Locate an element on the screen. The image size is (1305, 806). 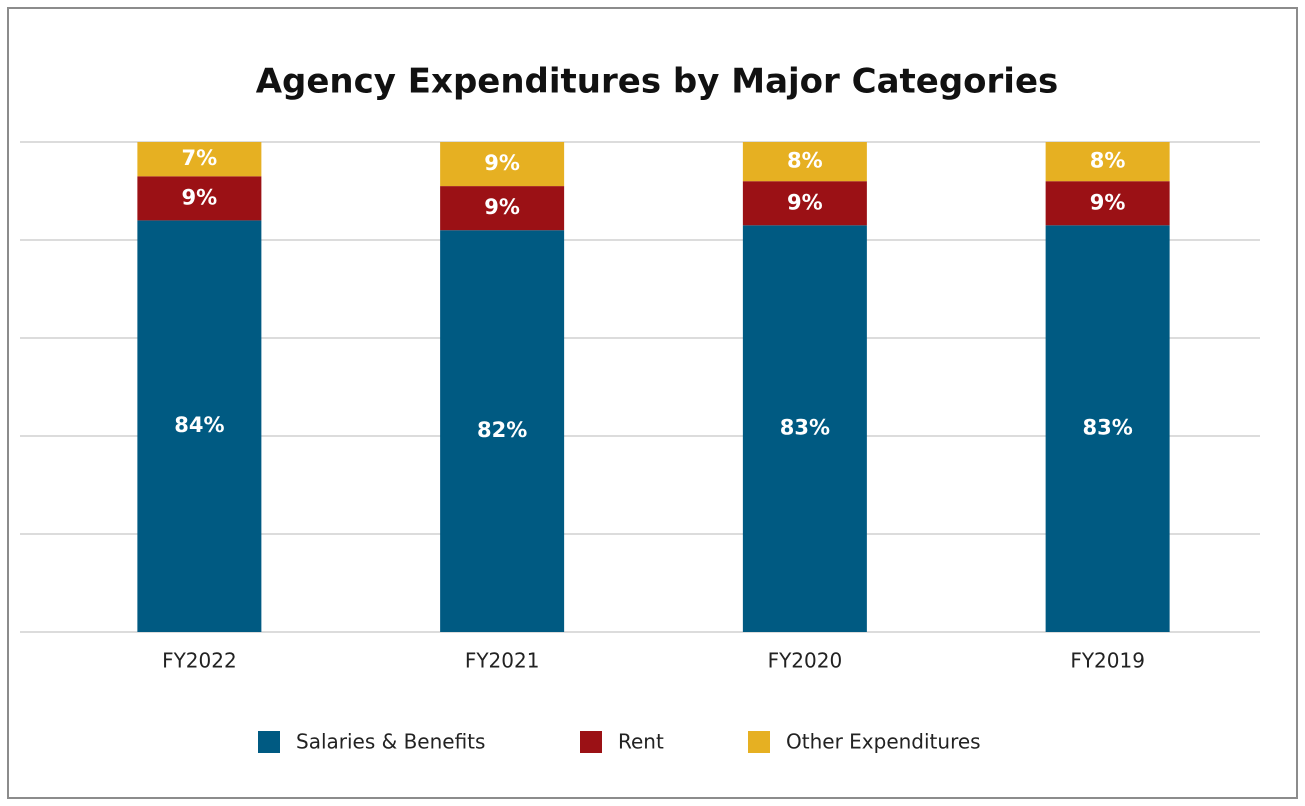
legend-label: Salaries & Benefits is located at coordinates (390, 742).